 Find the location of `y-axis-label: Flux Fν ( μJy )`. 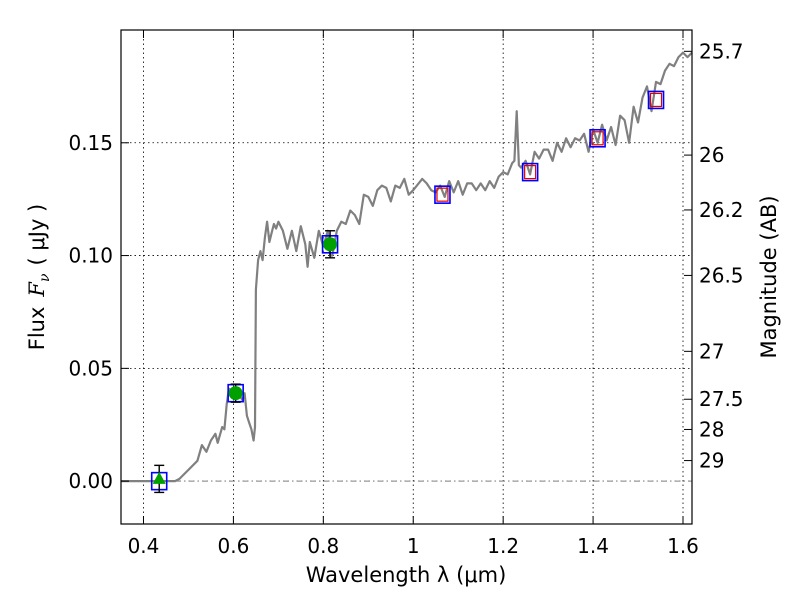

y-axis-label: Flux Fν ( μJy ) is located at coordinates (39, 277).